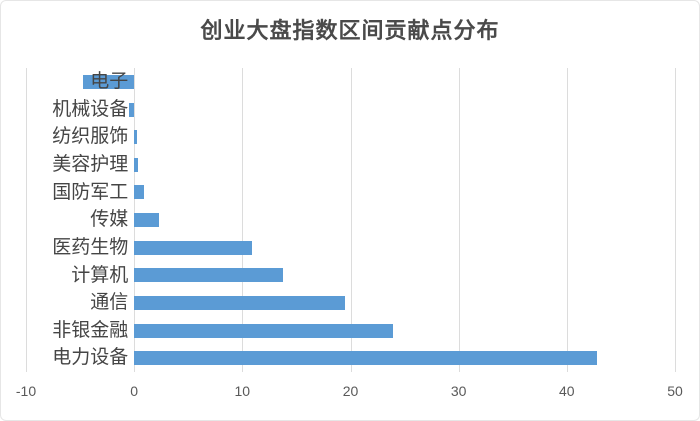 Image resolution: width=700 pixels, height=421 pixels. What do you see at coordinates (26, 391) in the screenshot?
I see `x-tick-label: -10` at bounding box center [26, 391].